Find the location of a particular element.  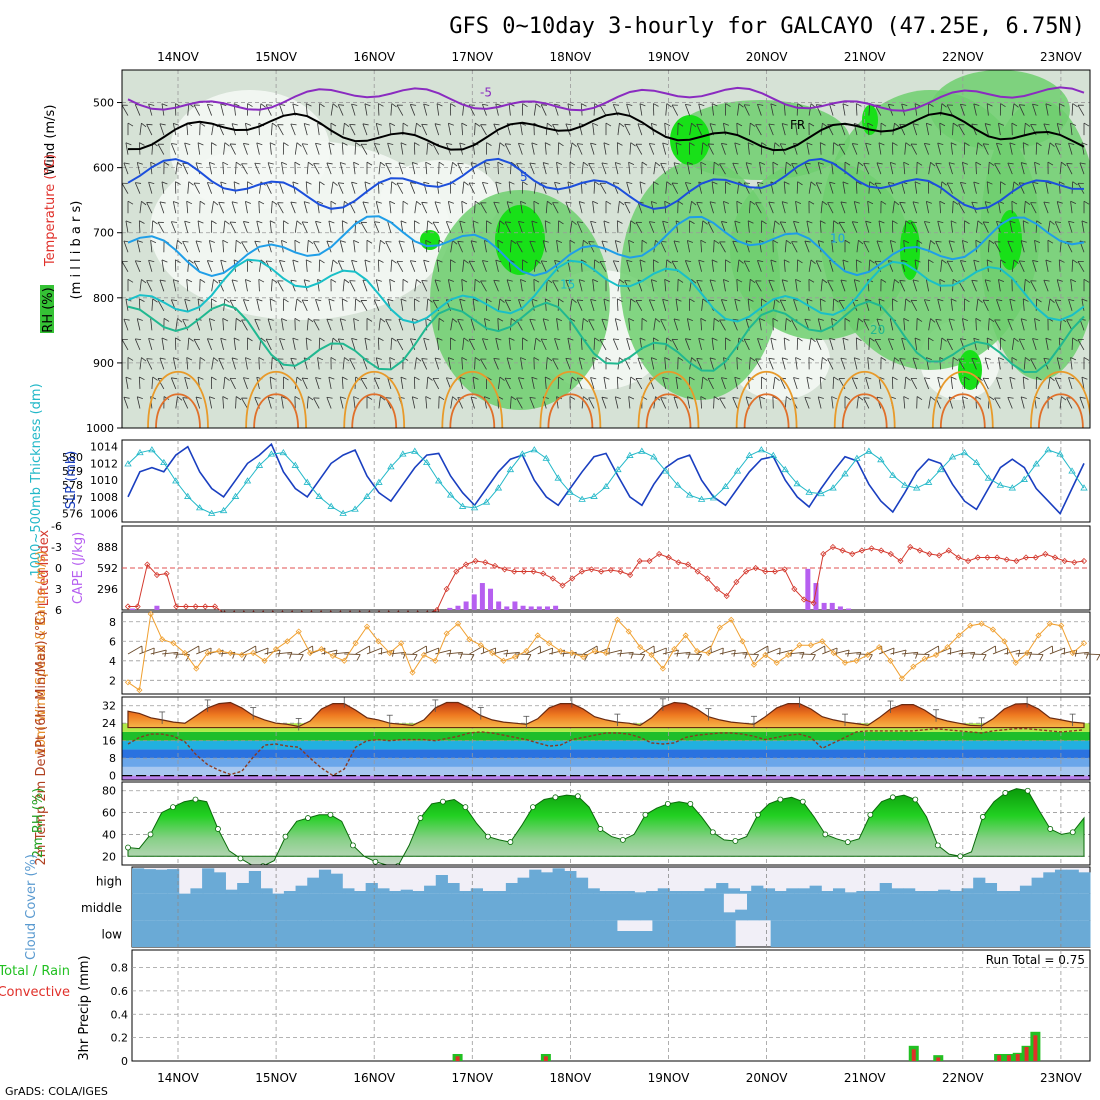

legend-total-rain: Total / Rain is located at coordinates (35, 971).